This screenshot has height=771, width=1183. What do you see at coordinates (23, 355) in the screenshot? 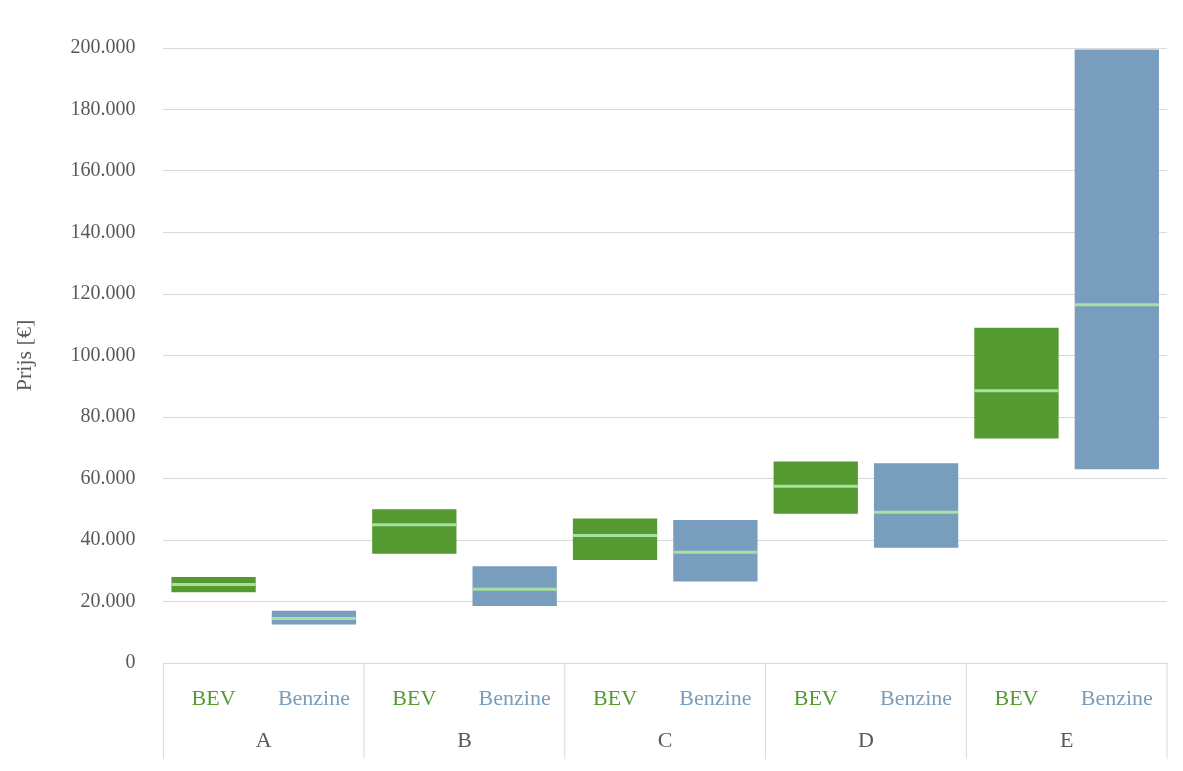
I see `y-axis-title: Prijs [€]` at bounding box center [23, 355].